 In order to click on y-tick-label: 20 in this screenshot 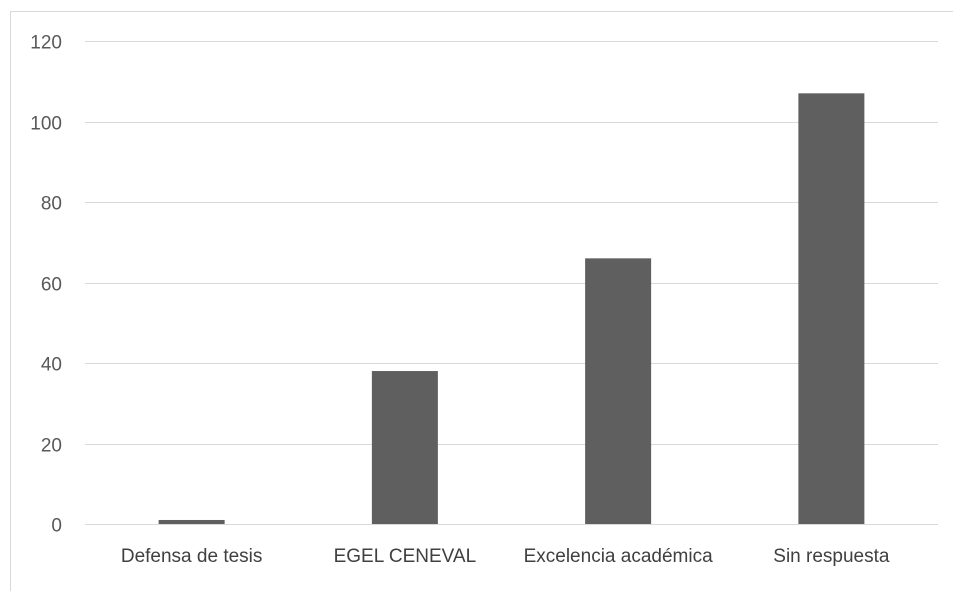, I will do `click(51, 446)`.